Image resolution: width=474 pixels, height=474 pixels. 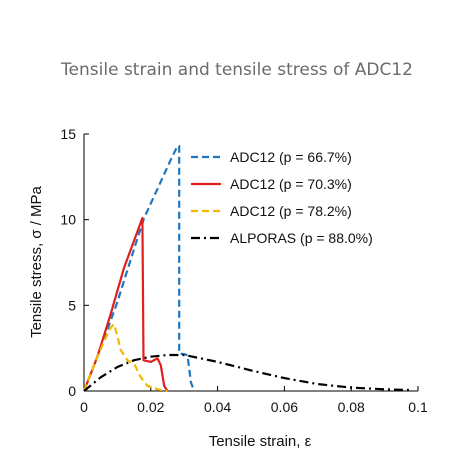 I want to click on x-axis: 0 0.02 0.04 0.06 0.08 0.1, so click(x=254, y=400).